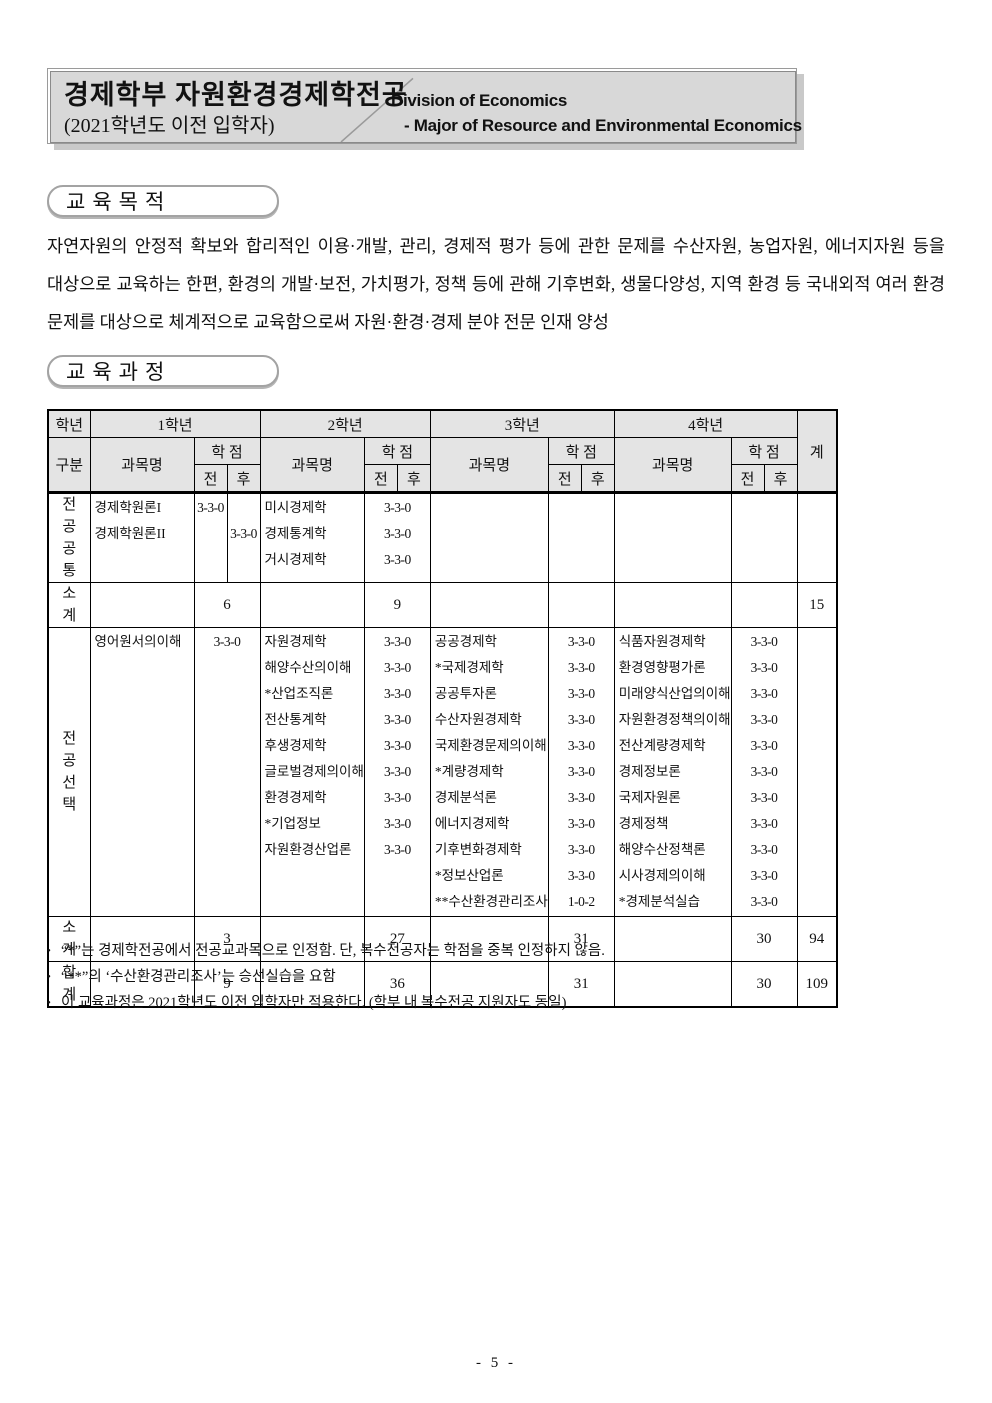 The image size is (992, 1403). I want to click on course-name: 기후변화경제학, so click(478, 849).